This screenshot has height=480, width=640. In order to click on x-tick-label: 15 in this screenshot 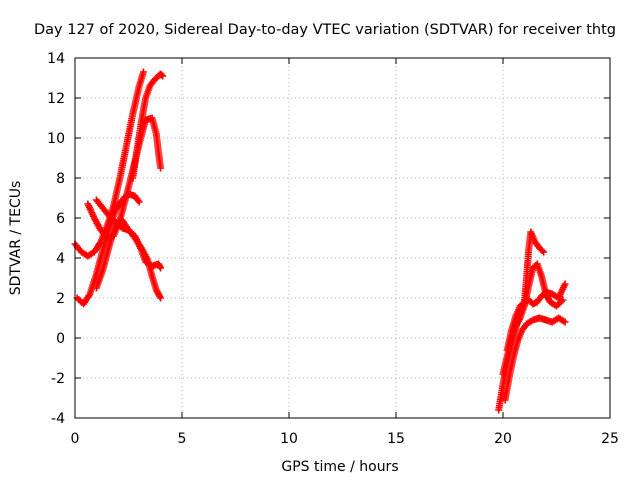, I will do `click(396, 439)`.